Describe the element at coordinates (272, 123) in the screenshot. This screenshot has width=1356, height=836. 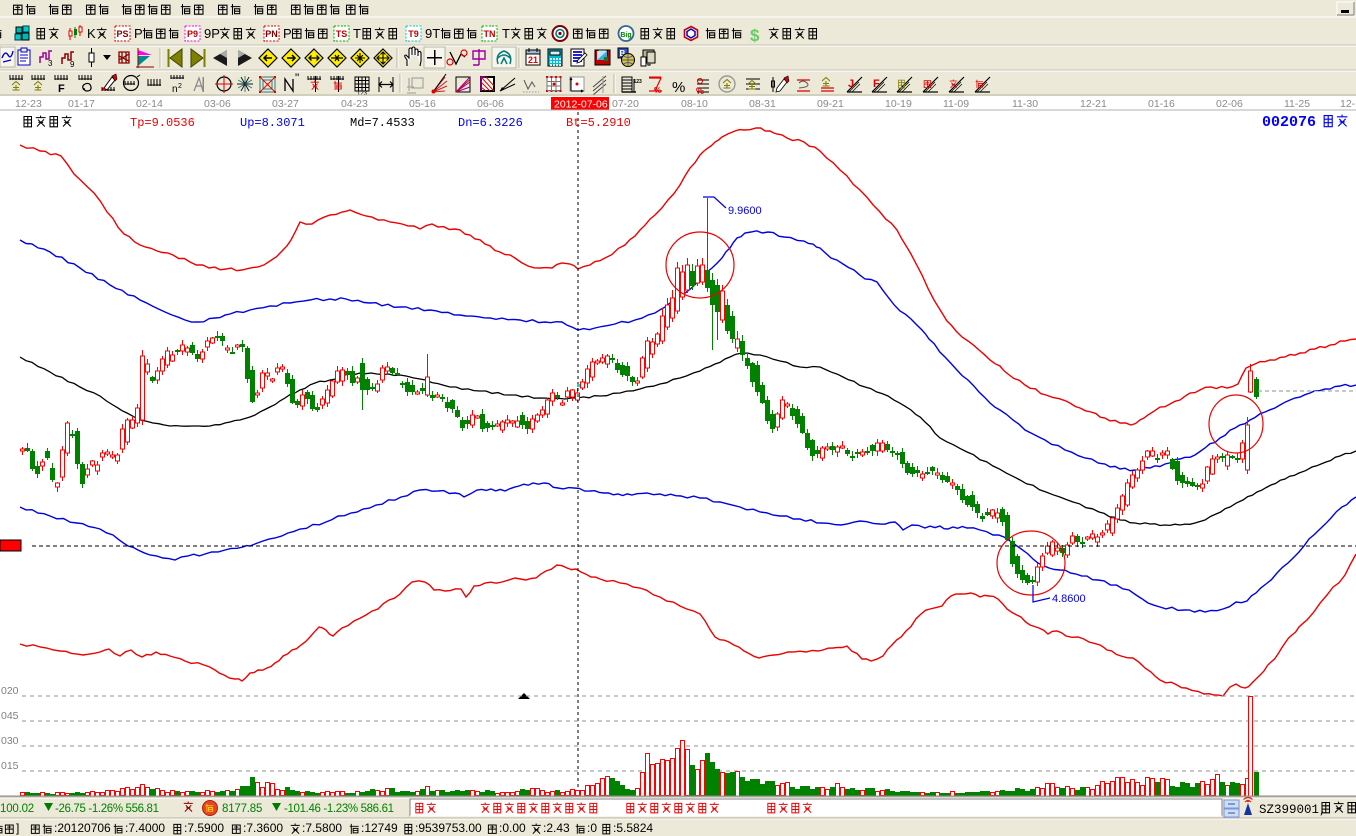
I see `svg-text: Up=8.3071` at that location.